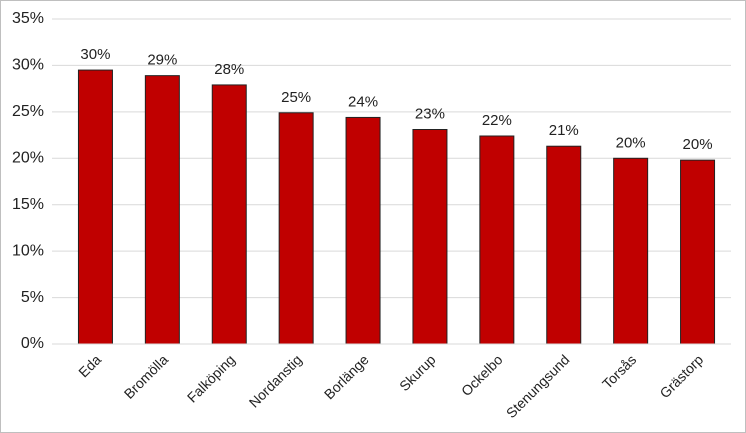 The image size is (746, 433). Describe the element at coordinates (28, 65) in the screenshot. I see `y-tick-label: 30%` at that location.